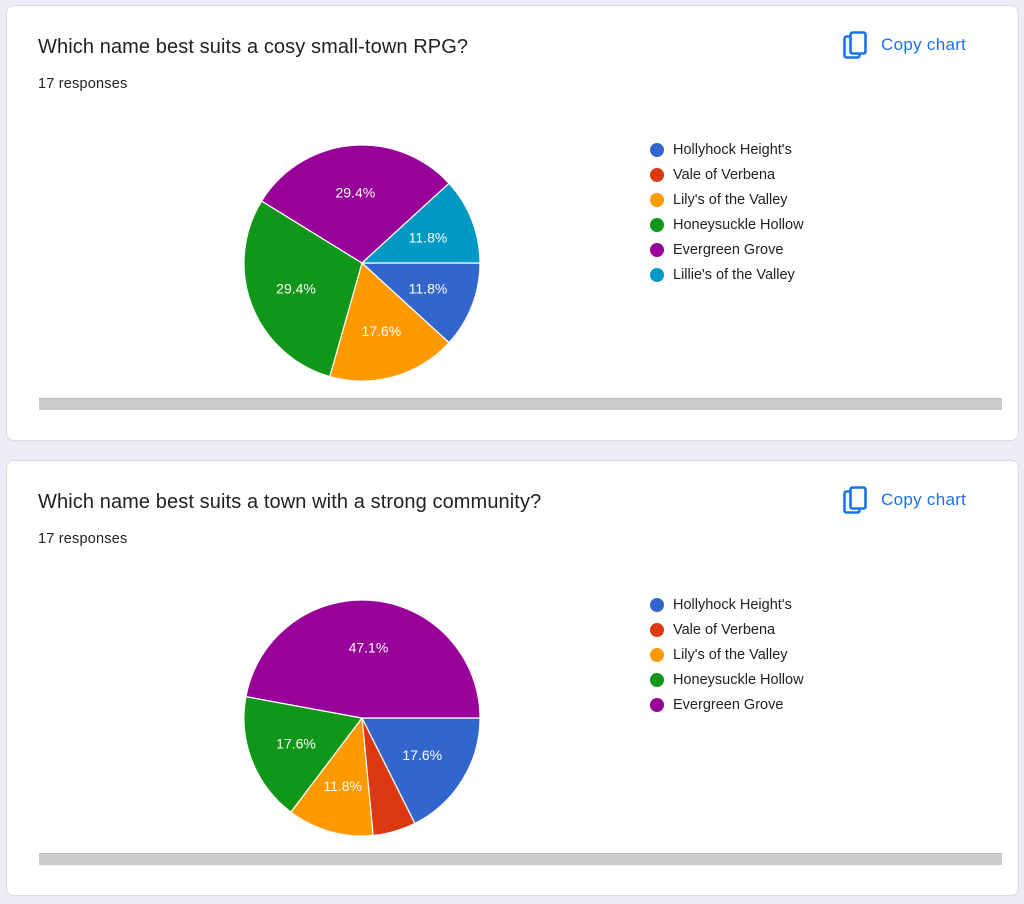  I want to click on slice-label-lily-s-of-the-valley: 11.8%, so click(342, 786).